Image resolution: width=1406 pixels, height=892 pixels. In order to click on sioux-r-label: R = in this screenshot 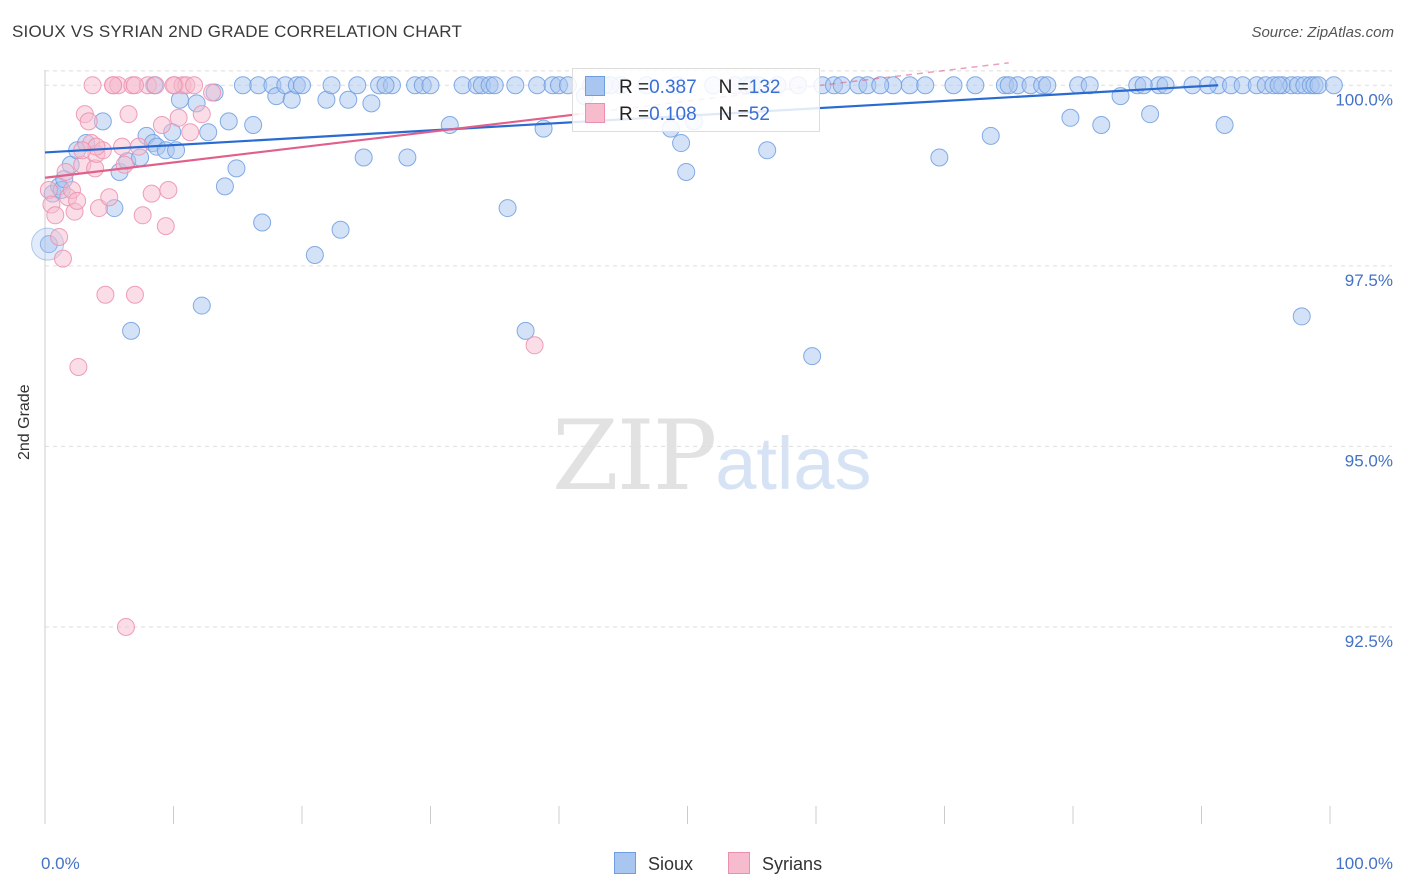, I will do `click(634, 87)`.